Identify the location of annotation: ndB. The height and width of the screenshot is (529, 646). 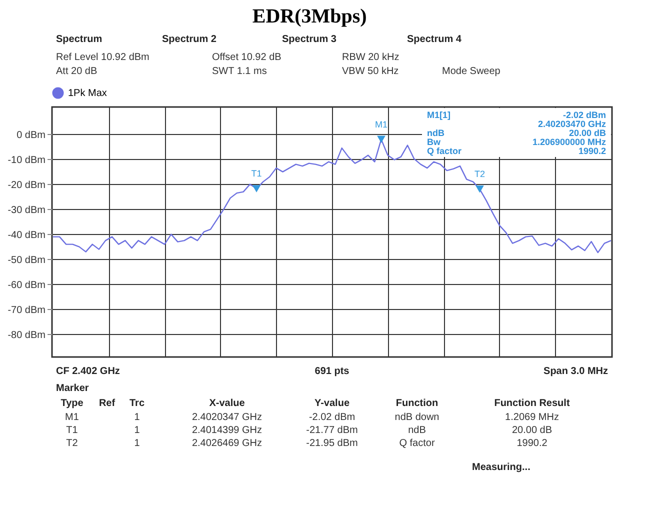
(436, 133).